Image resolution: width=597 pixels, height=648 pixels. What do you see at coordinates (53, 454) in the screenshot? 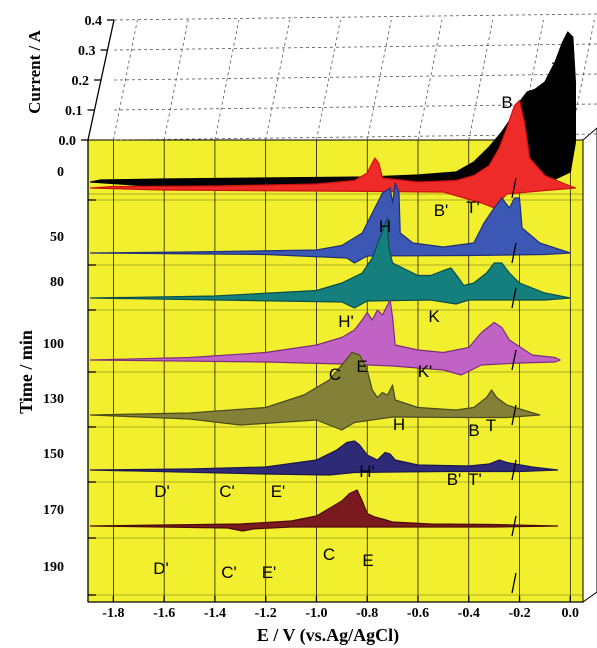
I see `y-tick-label: 150` at bounding box center [53, 454].